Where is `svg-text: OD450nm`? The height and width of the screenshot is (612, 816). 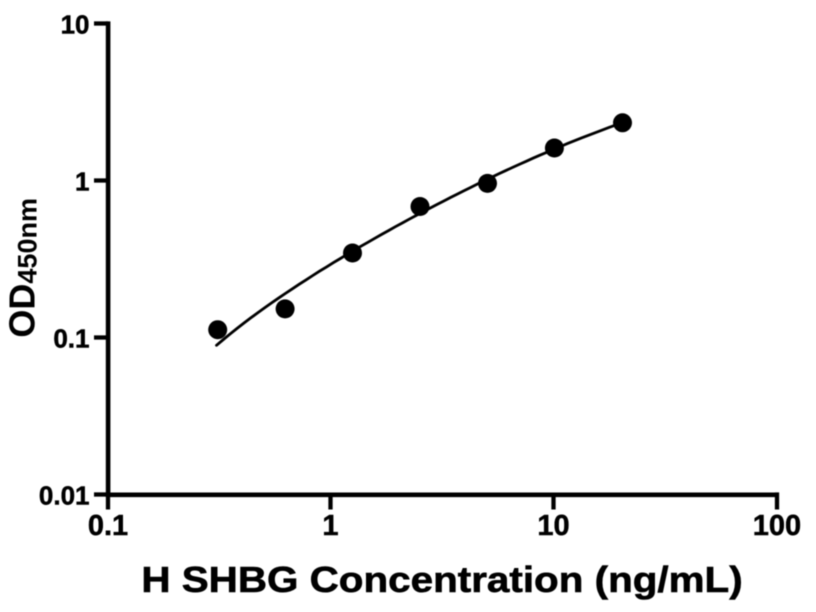
svg-text: OD450nm is located at coordinates (22, 268).